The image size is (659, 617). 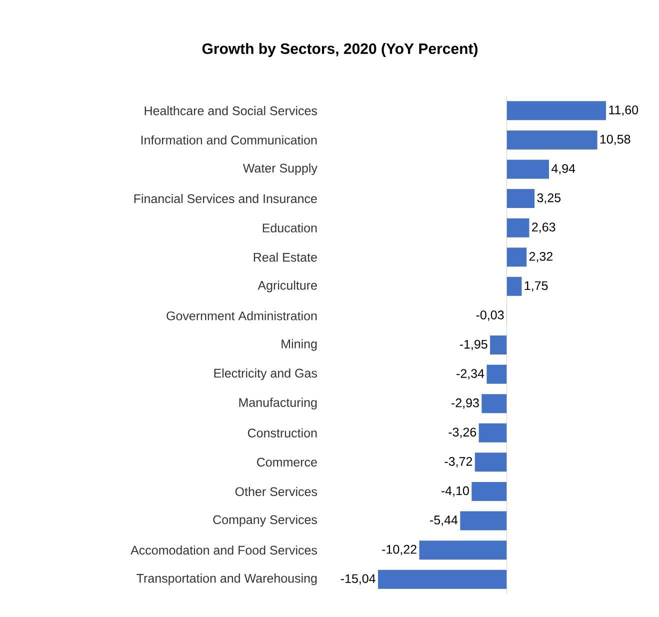 I want to click on data-label: 11,60, so click(x=623, y=110).